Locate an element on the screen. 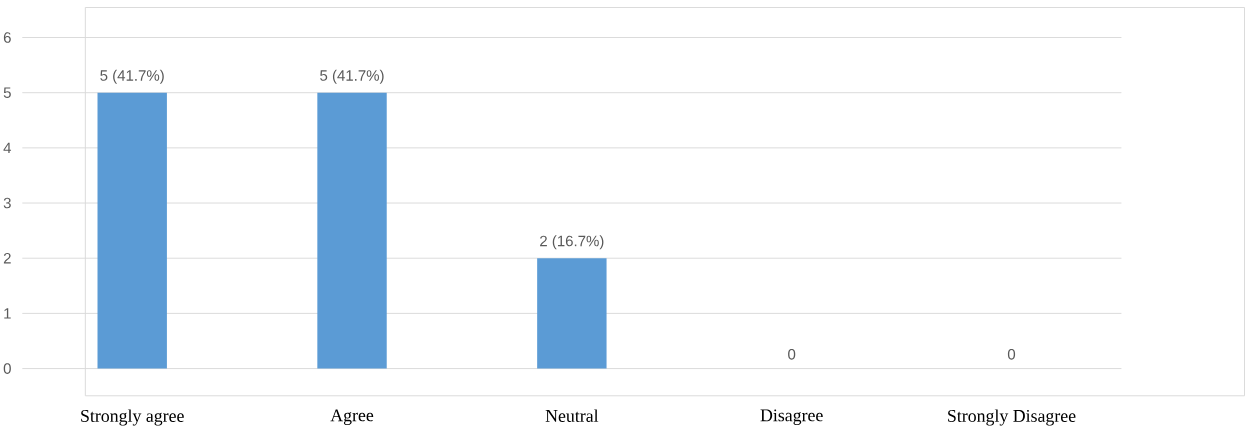 The image size is (1252, 436). x-tick-label: Agree is located at coordinates (352, 417).